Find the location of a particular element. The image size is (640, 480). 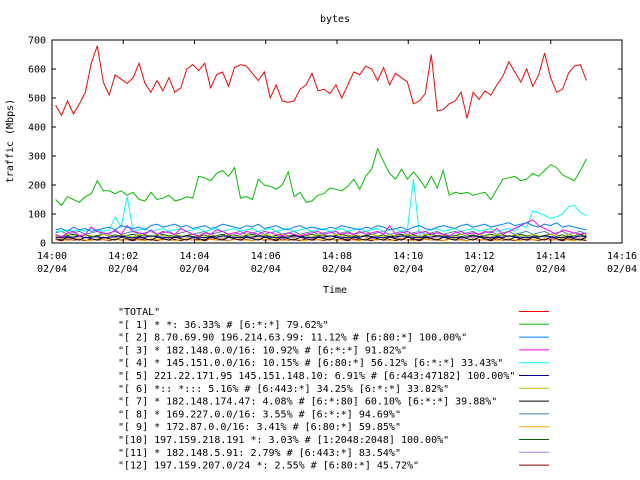

y-tick-label: 0 is located at coordinates (43, 244).